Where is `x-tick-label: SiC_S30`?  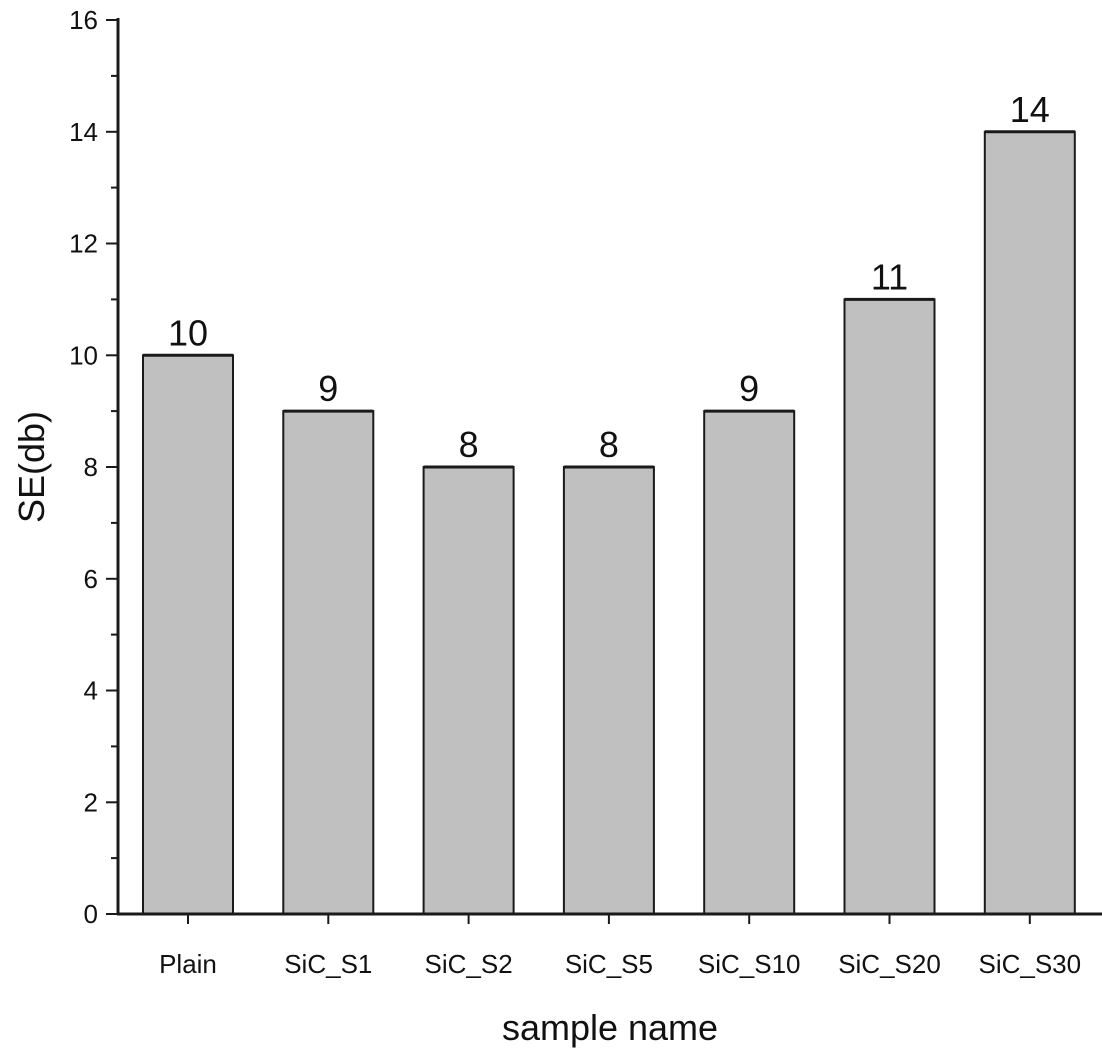 x-tick-label: SiC_S30 is located at coordinates (1029, 964).